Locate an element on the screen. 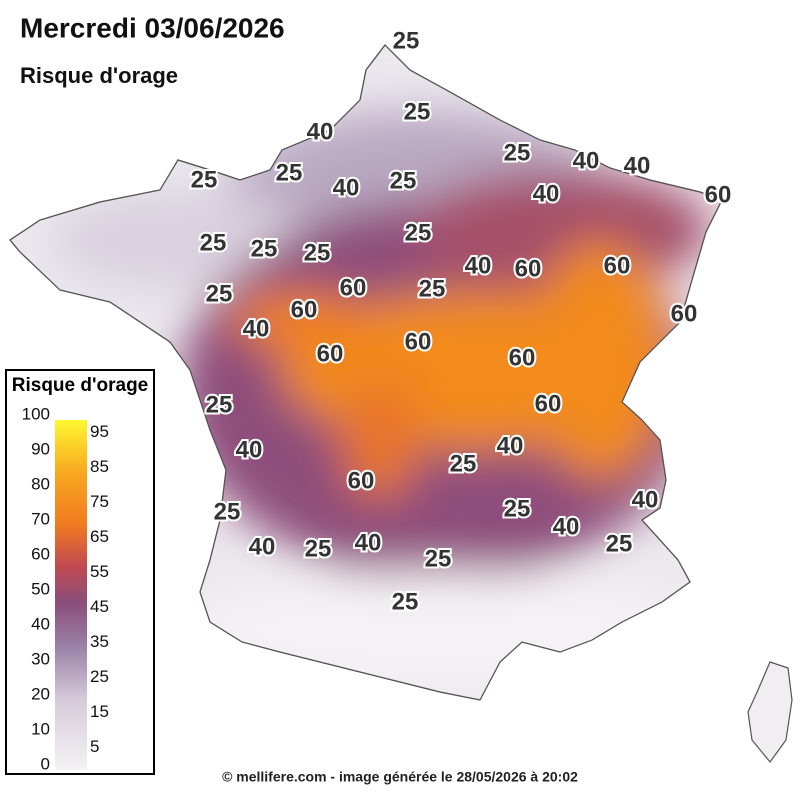 The width and height of the screenshot is (800, 800). legend-band-label: 5 is located at coordinates (94, 746).